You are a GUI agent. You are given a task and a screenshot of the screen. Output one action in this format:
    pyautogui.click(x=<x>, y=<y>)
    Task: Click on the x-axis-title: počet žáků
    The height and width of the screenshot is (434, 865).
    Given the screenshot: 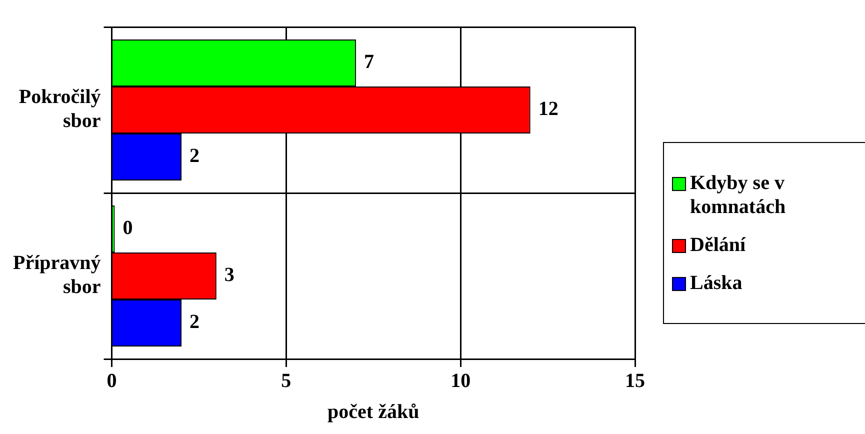 What is the action you would take?
    pyautogui.click(x=374, y=412)
    